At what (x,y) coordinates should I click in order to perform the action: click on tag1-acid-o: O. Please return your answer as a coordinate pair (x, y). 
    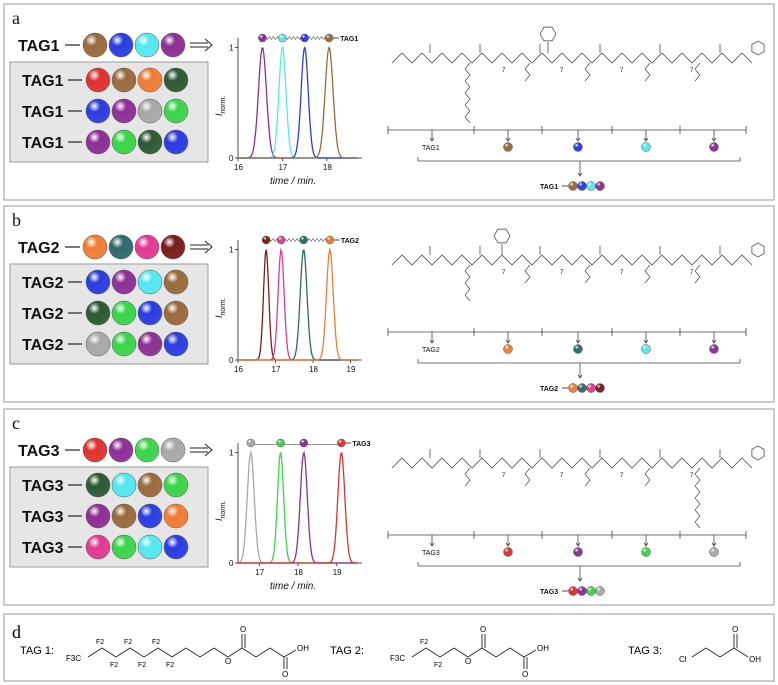
    Looking at the image, I should click on (285, 674).